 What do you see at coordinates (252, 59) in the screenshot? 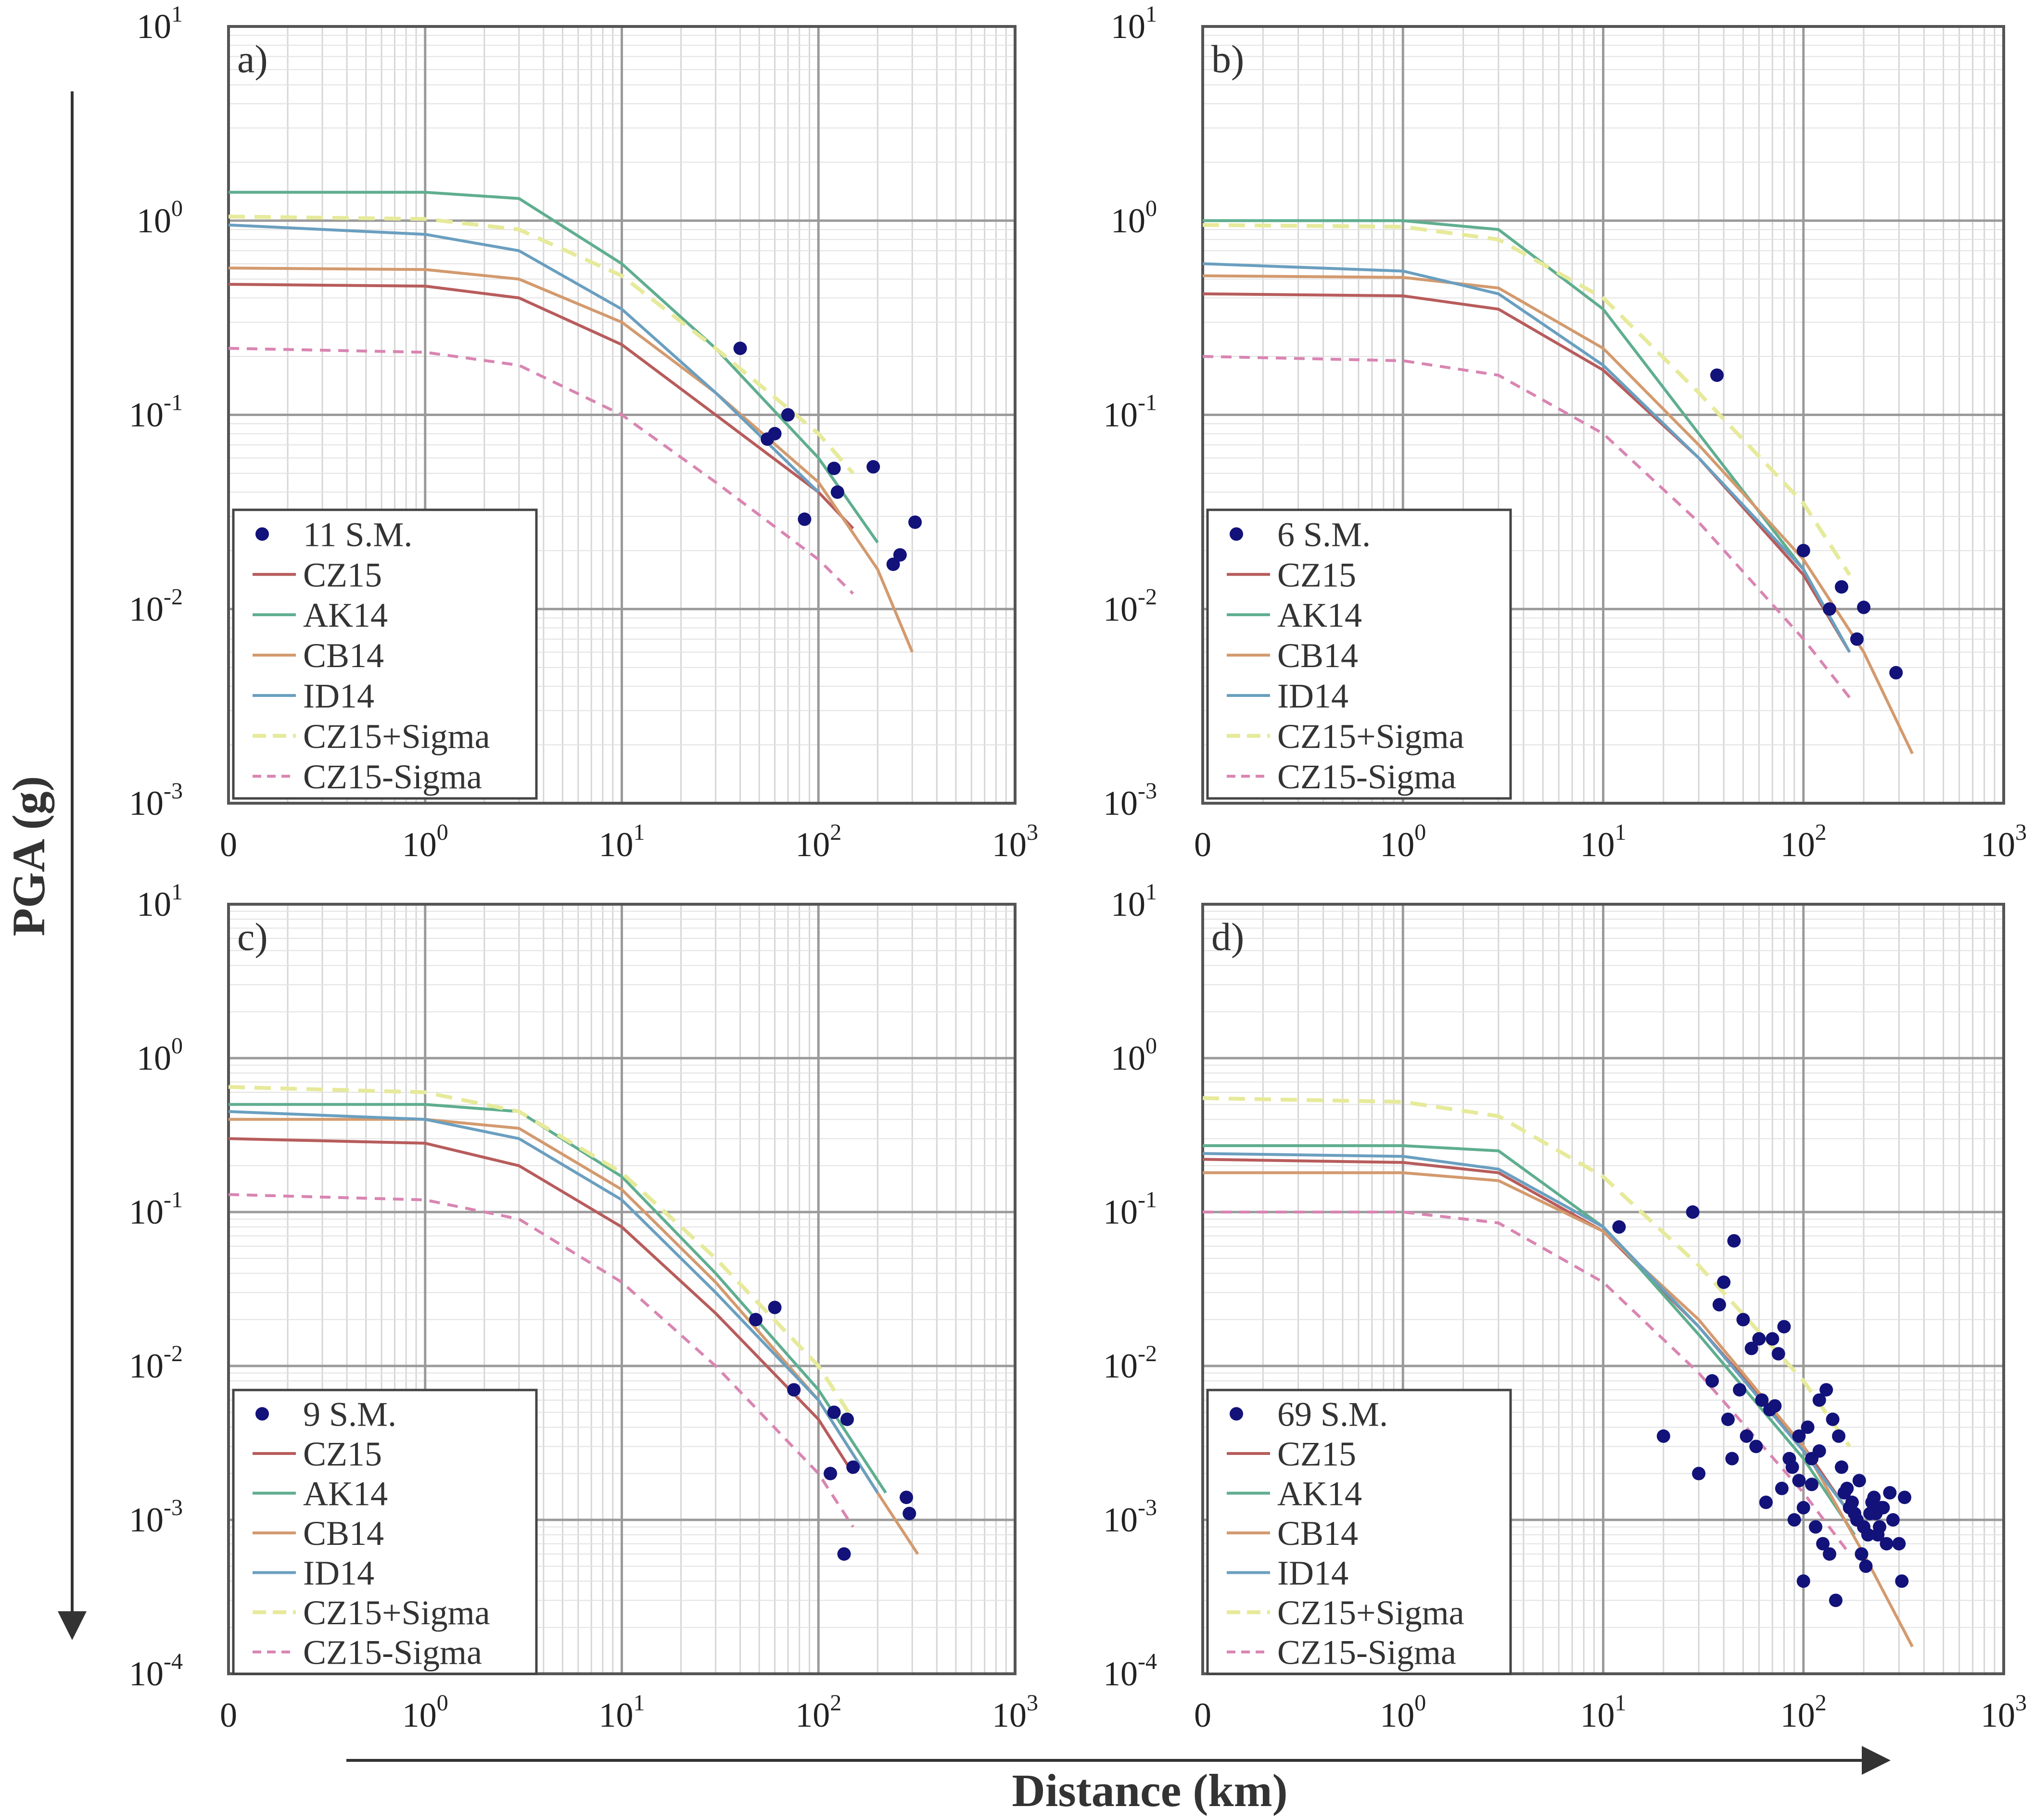
I see `panel-label: a)` at bounding box center [252, 59].